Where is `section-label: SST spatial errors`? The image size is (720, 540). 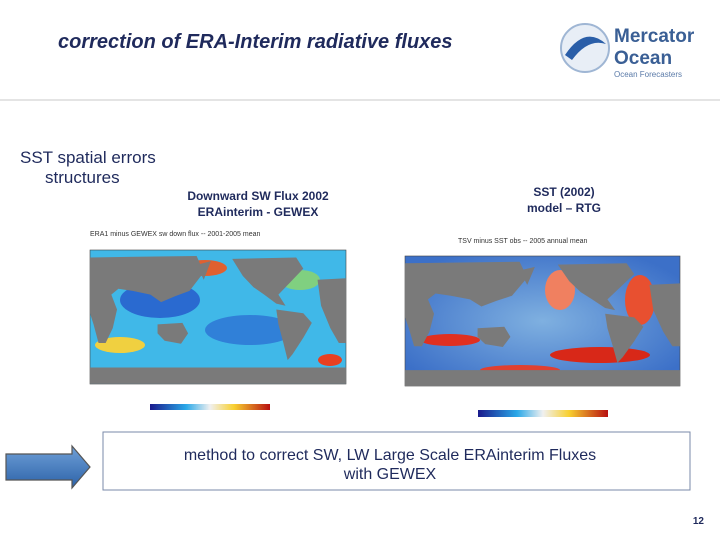
section-label: SST spatial errors is located at coordinates (88, 157).